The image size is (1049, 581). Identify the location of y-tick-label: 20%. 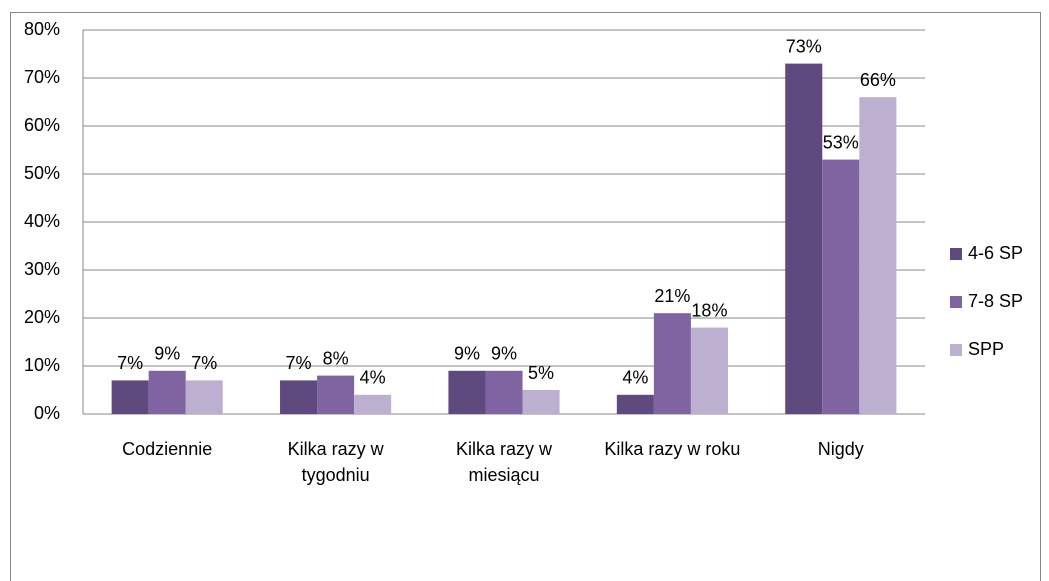
(42, 317).